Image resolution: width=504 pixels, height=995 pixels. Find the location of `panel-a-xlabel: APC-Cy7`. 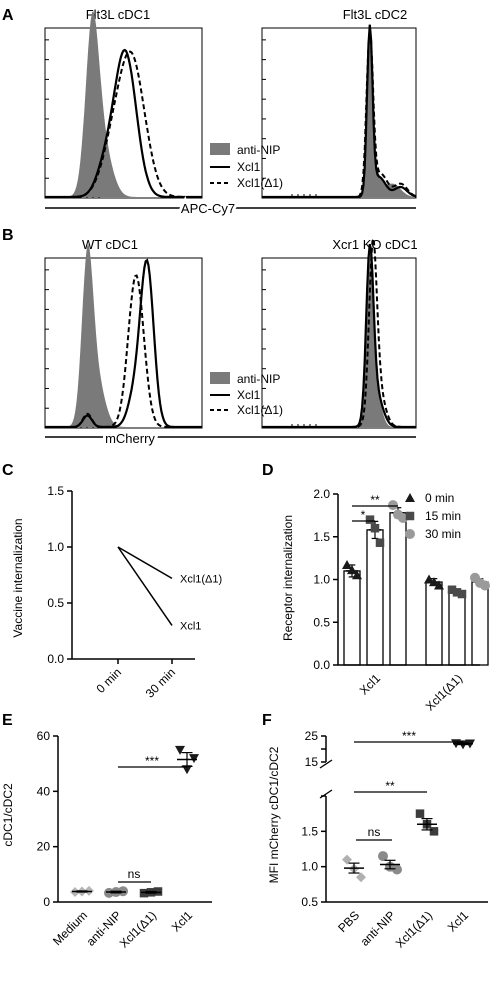

panel-a-xlabel: APC-Cy7 is located at coordinates (208, 208).